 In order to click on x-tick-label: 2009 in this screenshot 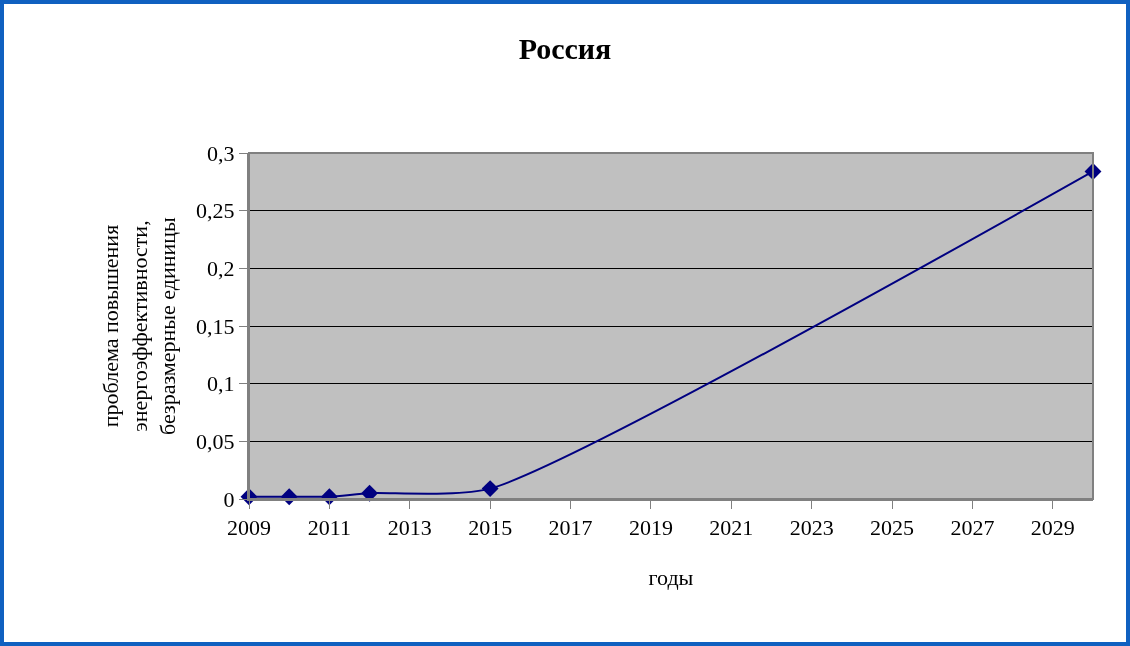, I will do `click(249, 528)`.